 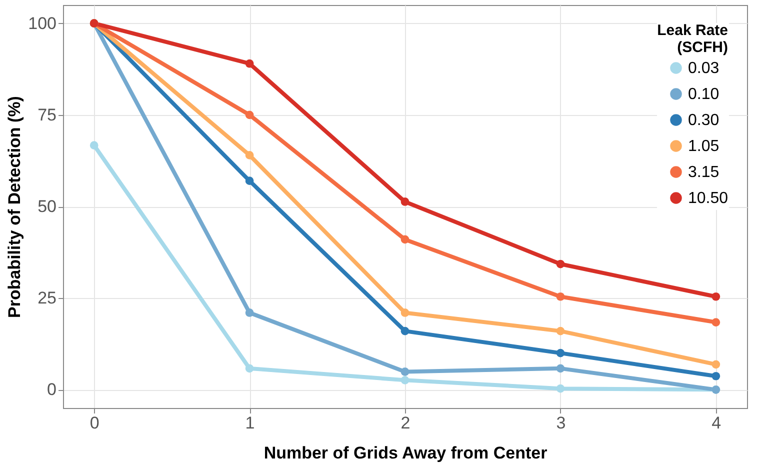 What do you see at coordinates (47, 206) in the screenshot?
I see `y-tick-label: 50` at bounding box center [47, 206].